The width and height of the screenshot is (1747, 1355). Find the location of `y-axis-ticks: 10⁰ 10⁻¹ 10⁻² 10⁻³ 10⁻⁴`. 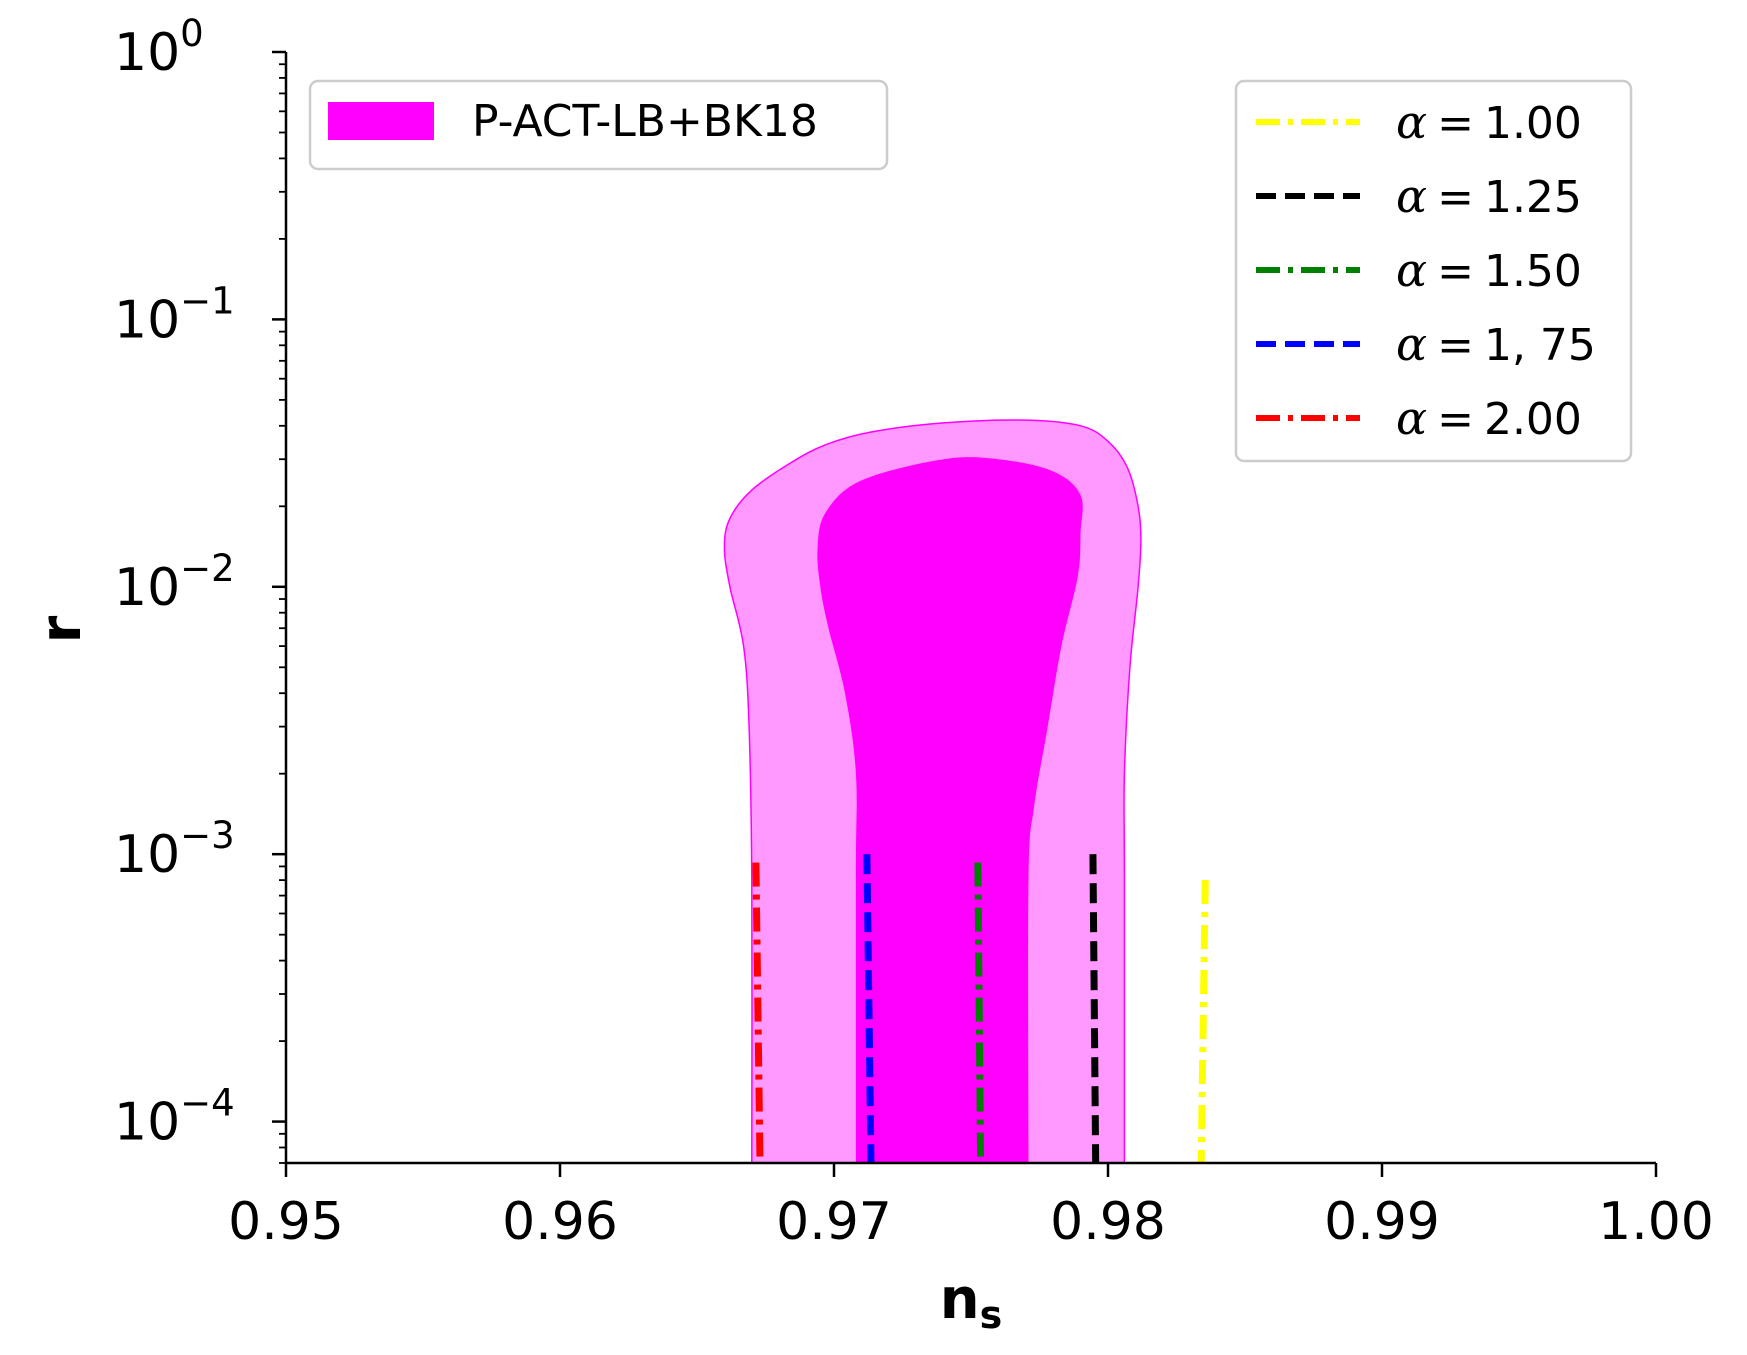

y-axis-ticks: 10⁰ 10⁻¹ 10⁻² 10⁻³ 10⁻⁴ is located at coordinates (200, 582).